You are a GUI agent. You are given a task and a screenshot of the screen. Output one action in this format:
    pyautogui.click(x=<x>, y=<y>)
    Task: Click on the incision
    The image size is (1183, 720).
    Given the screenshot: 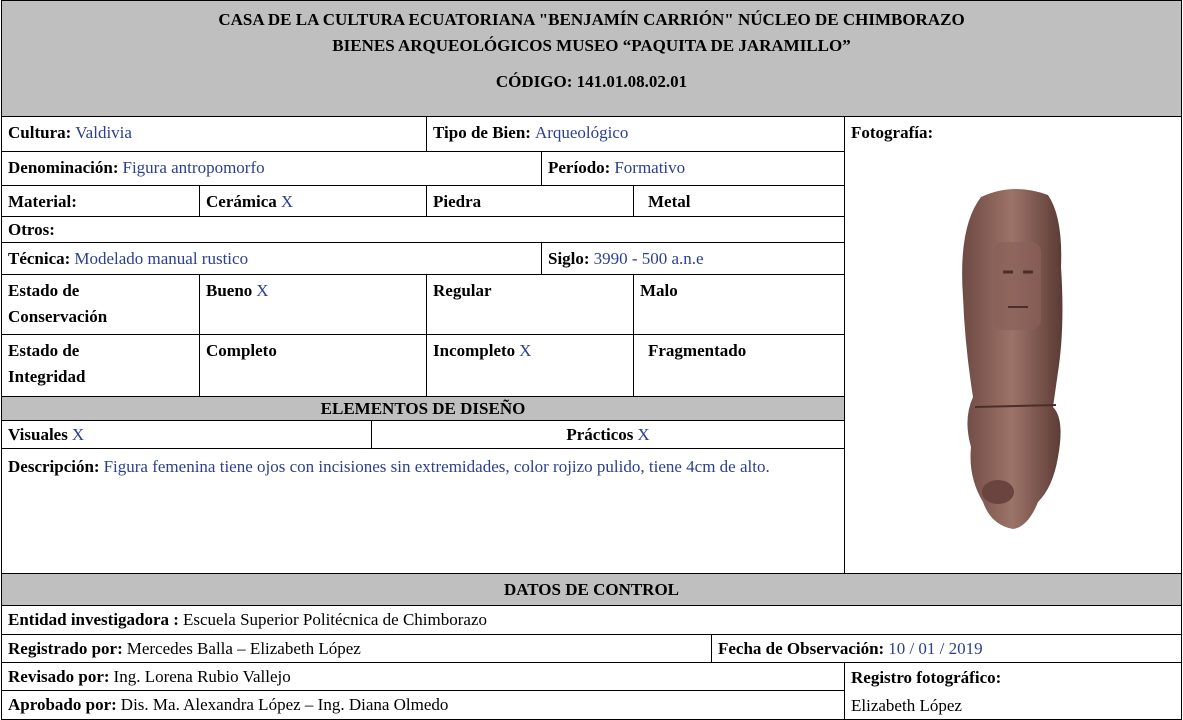 What is the action you would take?
    pyautogui.click(x=1015, y=406)
    